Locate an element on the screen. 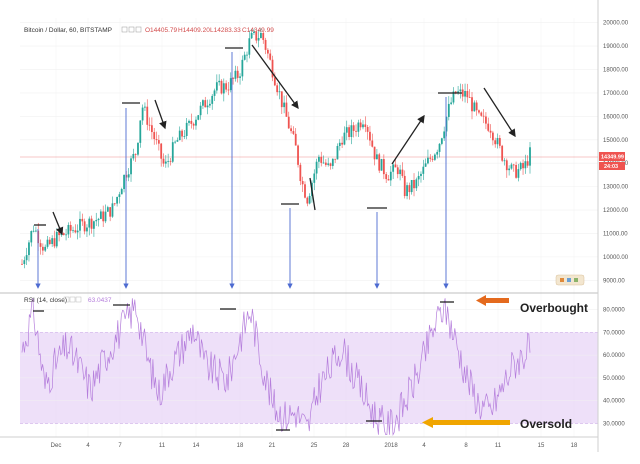  time-tick-label: 28 is located at coordinates (346, 446).